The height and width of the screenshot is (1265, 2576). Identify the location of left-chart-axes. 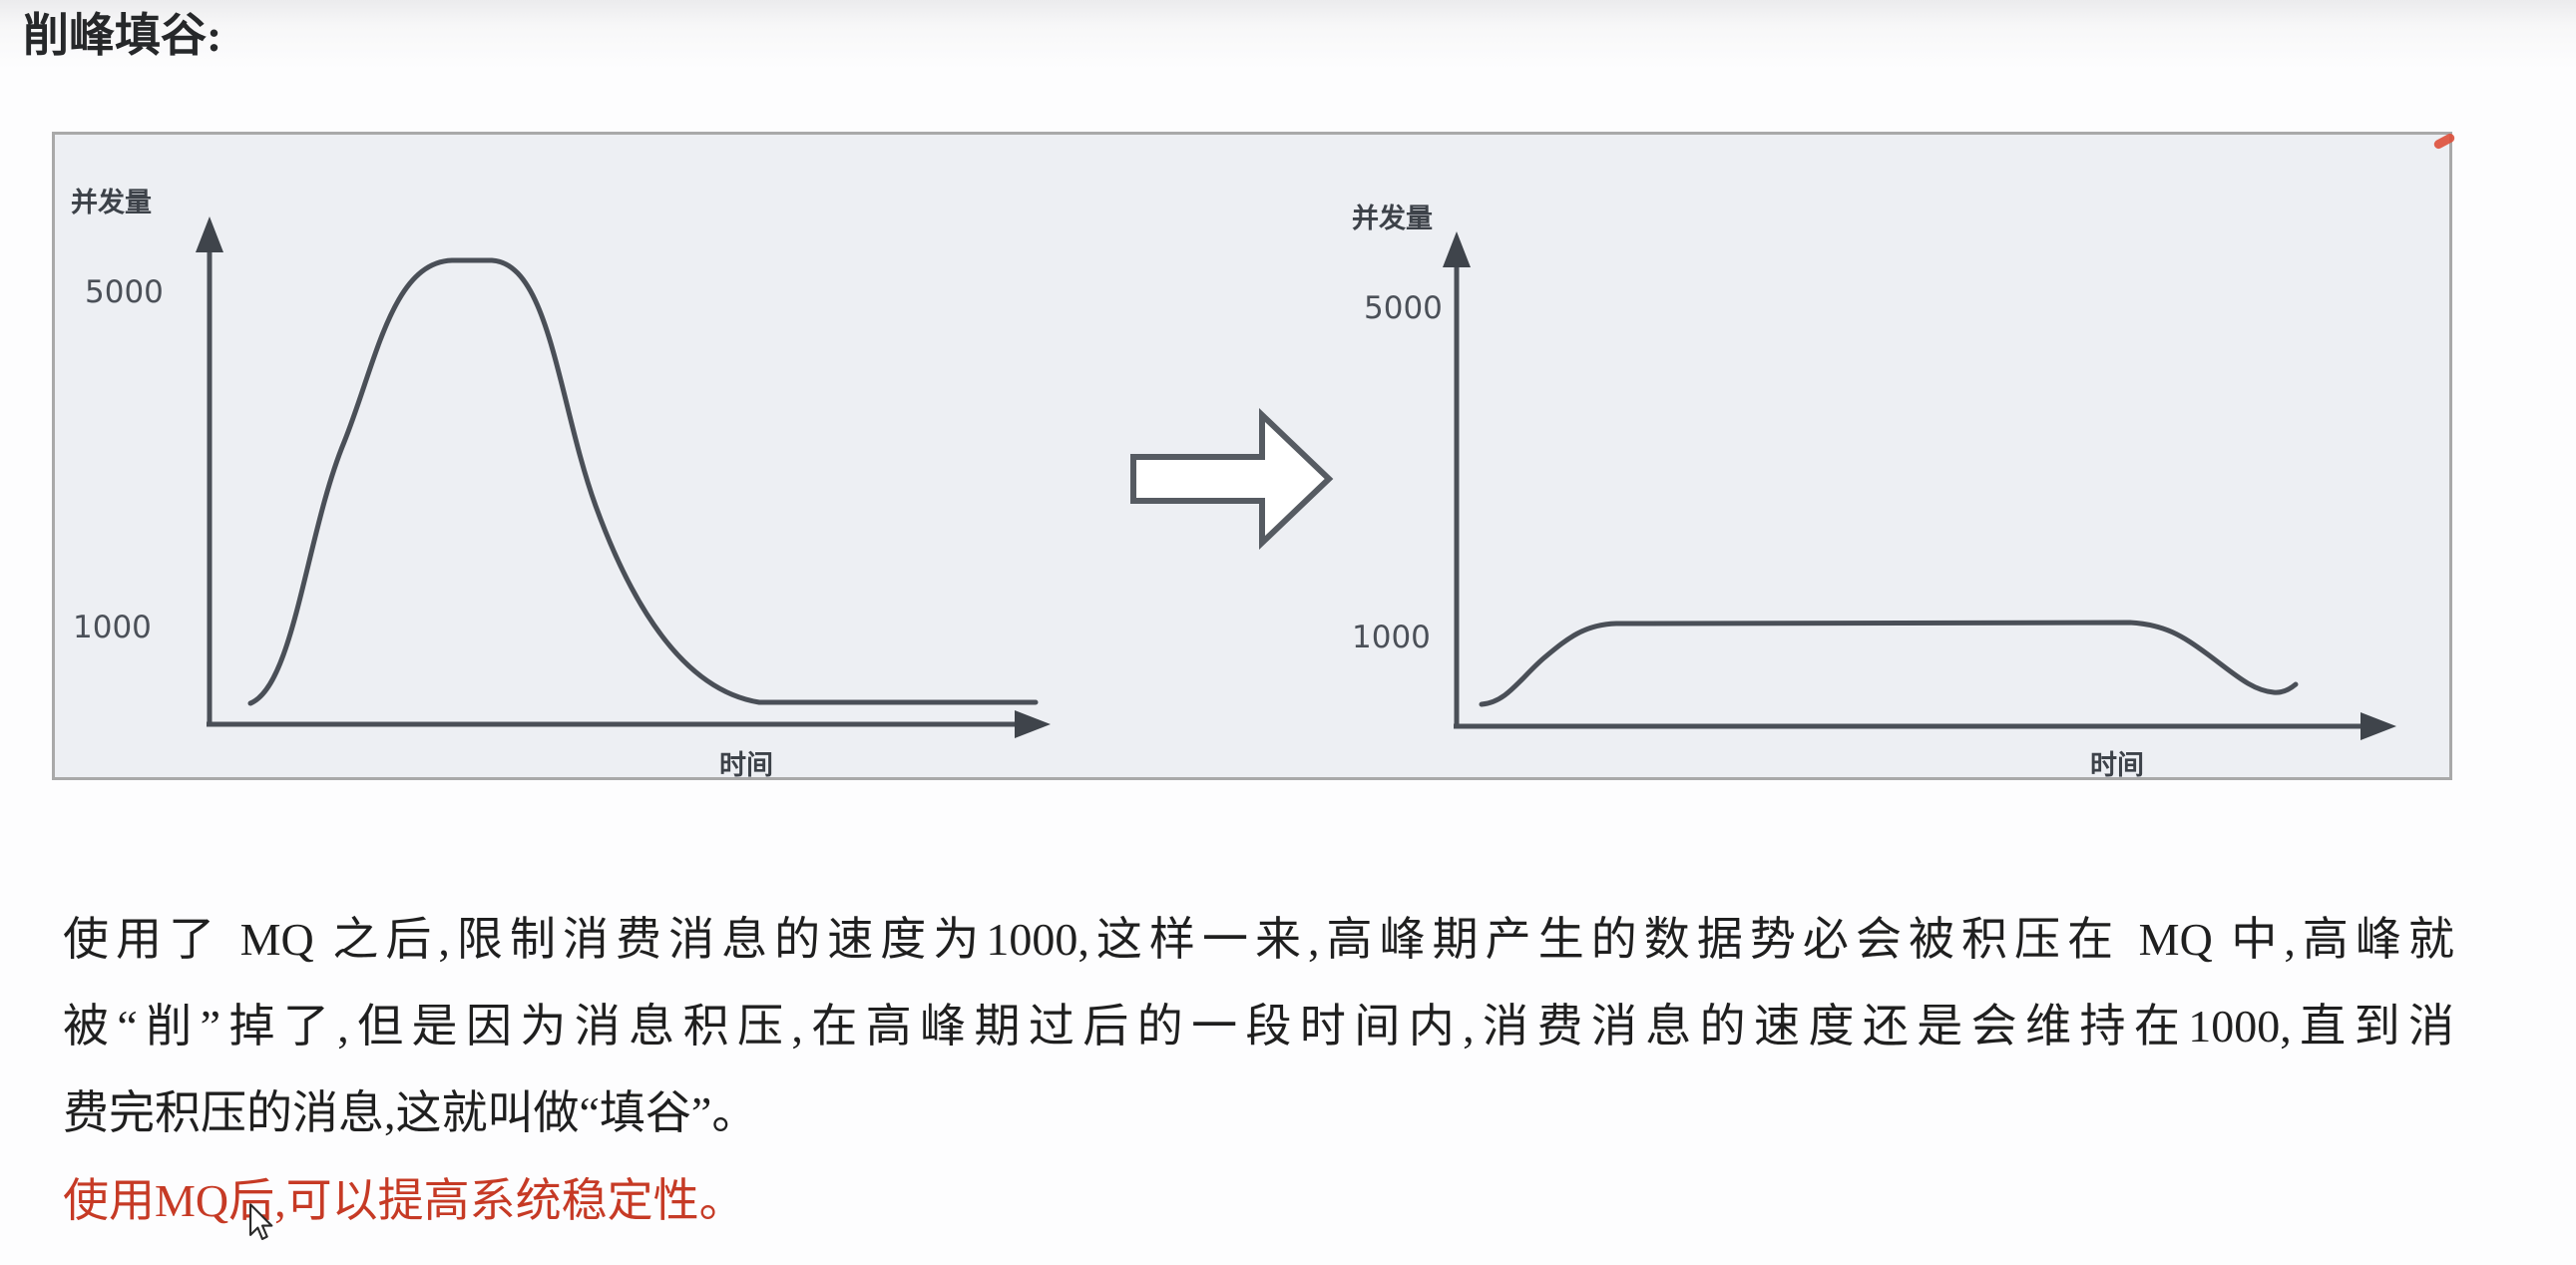
(613, 486).